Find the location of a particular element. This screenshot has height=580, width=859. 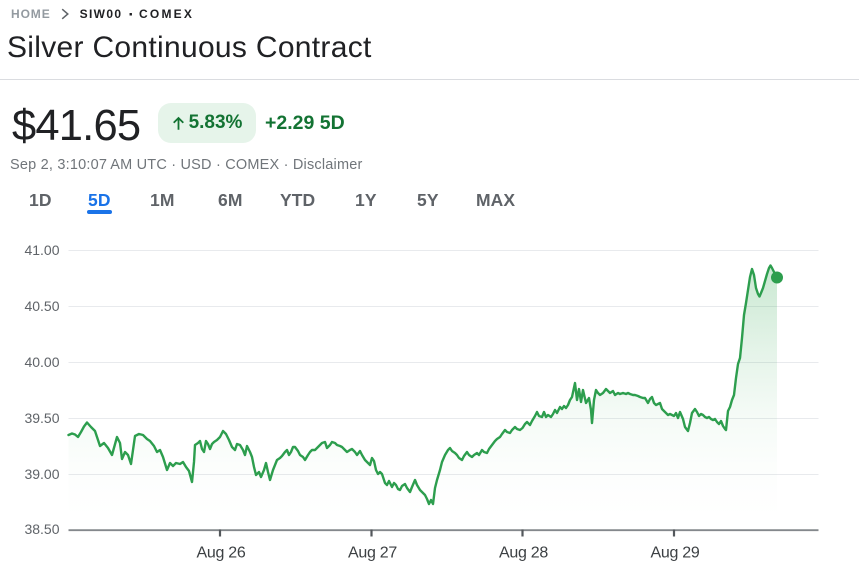

svg-text: 39.50 is located at coordinates (41, 418).